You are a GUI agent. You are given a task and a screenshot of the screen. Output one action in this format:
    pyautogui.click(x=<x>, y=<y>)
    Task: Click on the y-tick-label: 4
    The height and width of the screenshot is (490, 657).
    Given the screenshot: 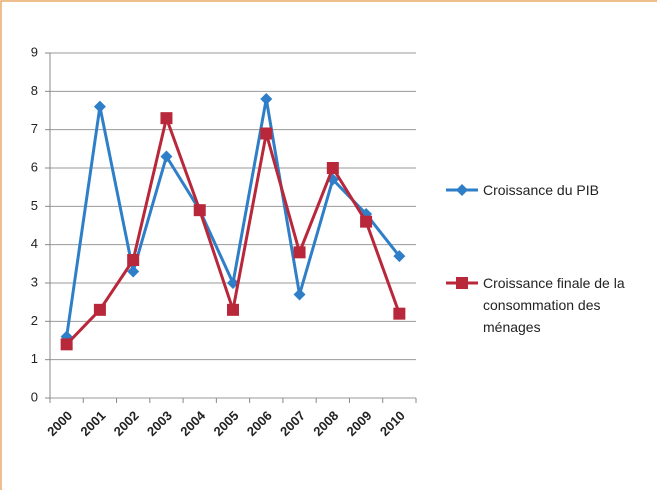 What is the action you would take?
    pyautogui.click(x=34, y=243)
    